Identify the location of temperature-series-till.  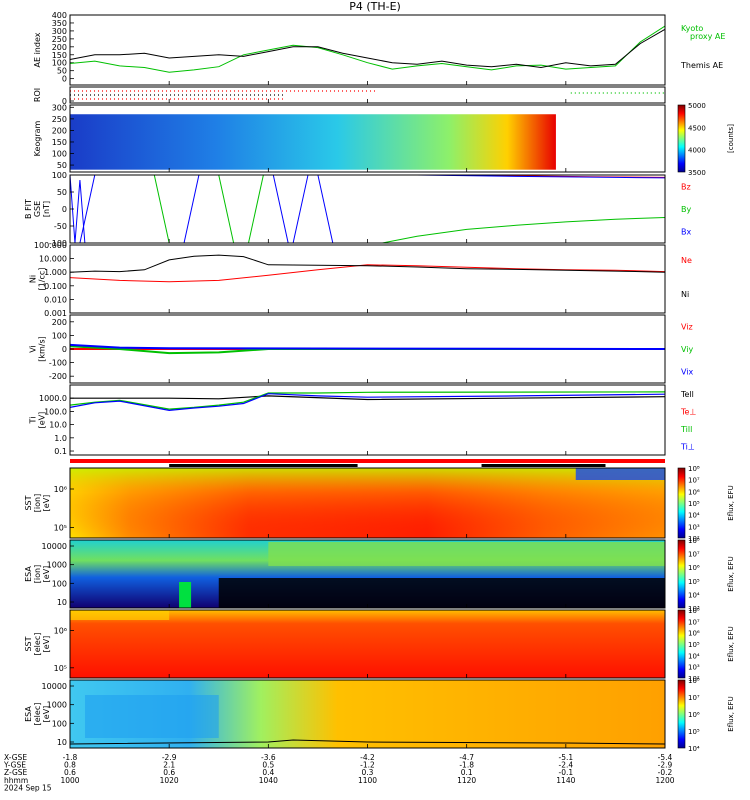
(367, 400).